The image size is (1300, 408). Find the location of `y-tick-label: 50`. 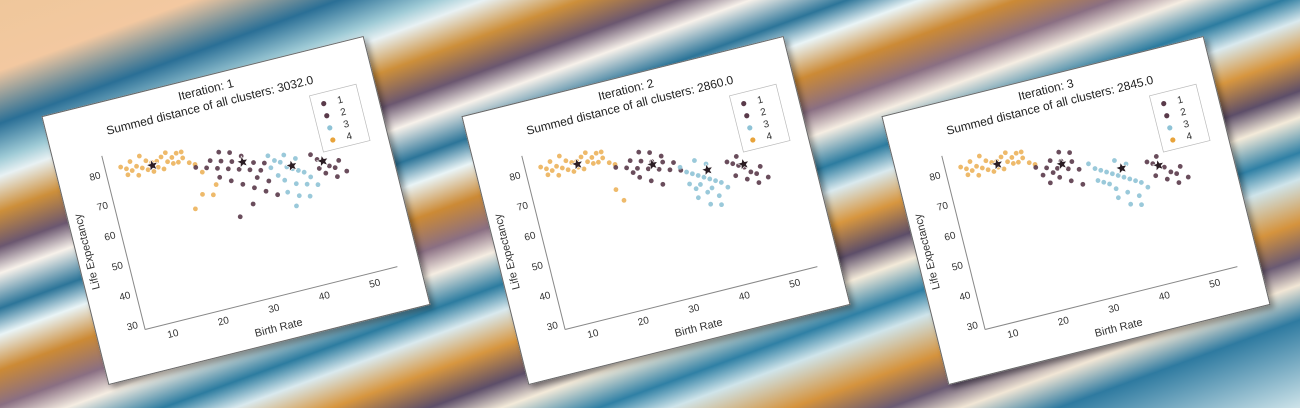

y-tick-label: 50 is located at coordinates (118, 266).